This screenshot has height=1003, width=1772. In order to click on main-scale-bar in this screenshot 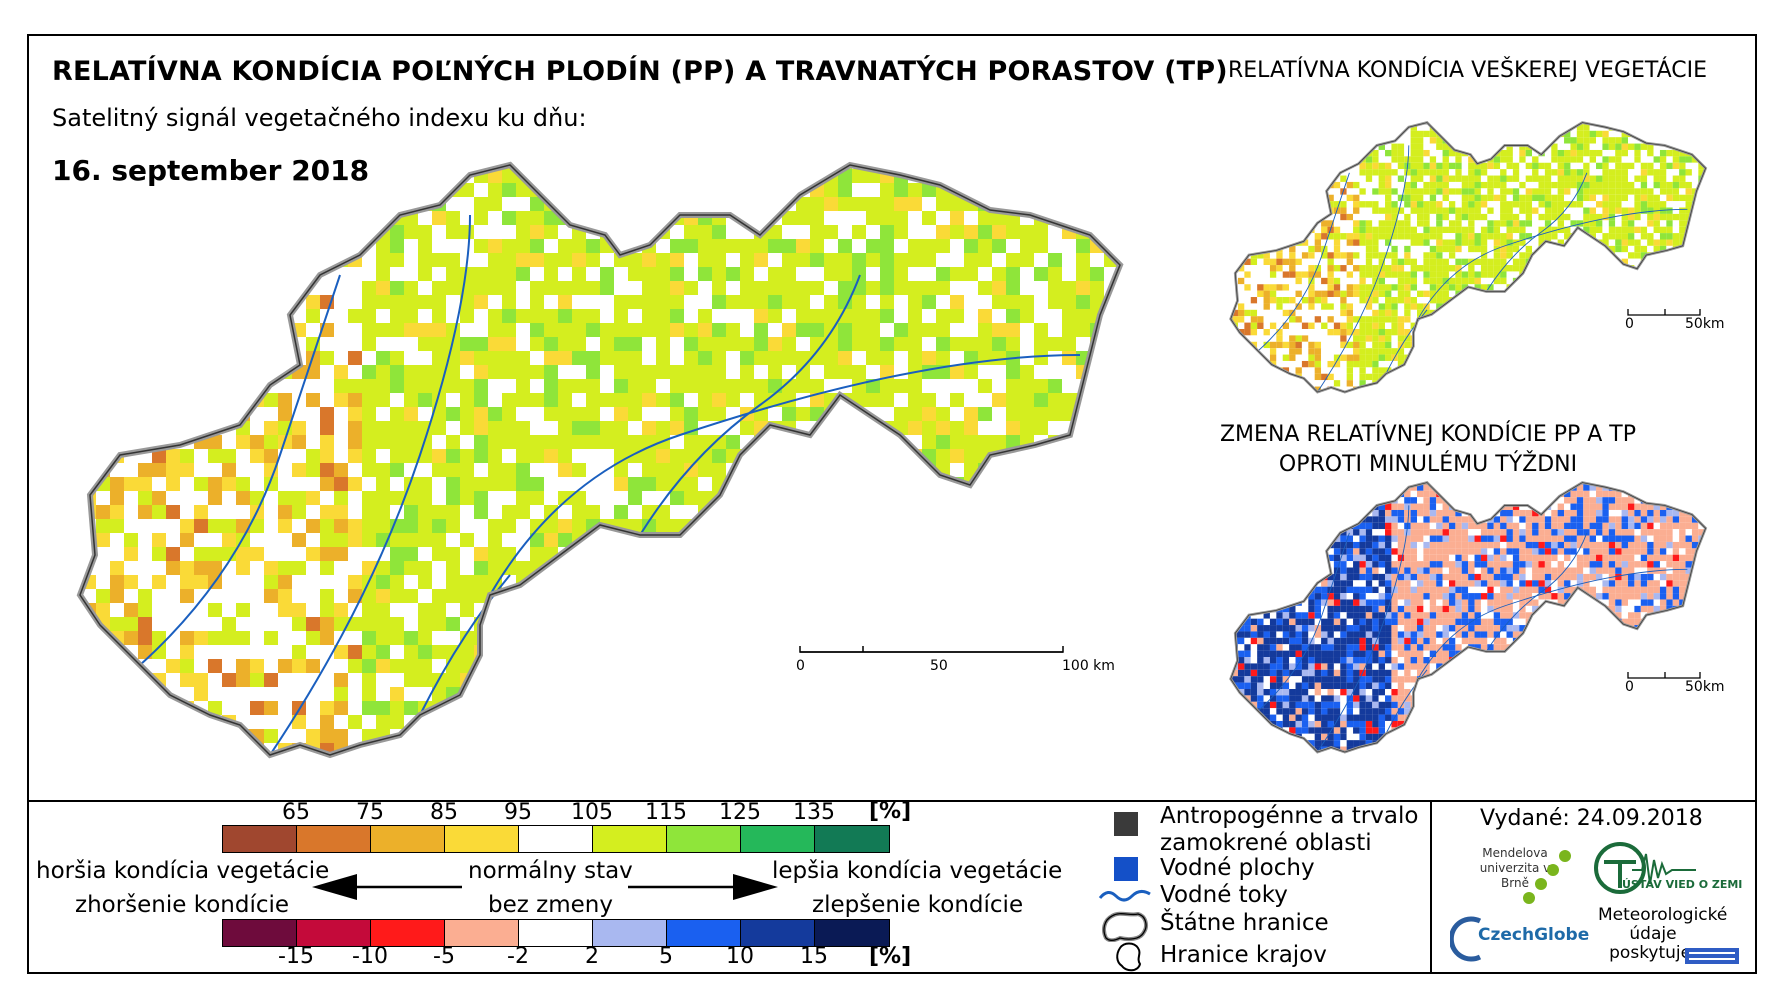, I will do `click(931, 649)`.